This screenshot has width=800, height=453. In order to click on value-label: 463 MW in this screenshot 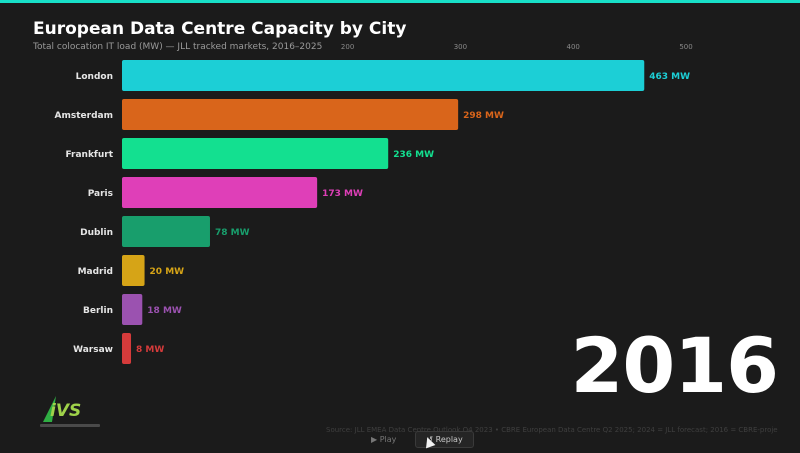, I will do `click(669, 77)`.